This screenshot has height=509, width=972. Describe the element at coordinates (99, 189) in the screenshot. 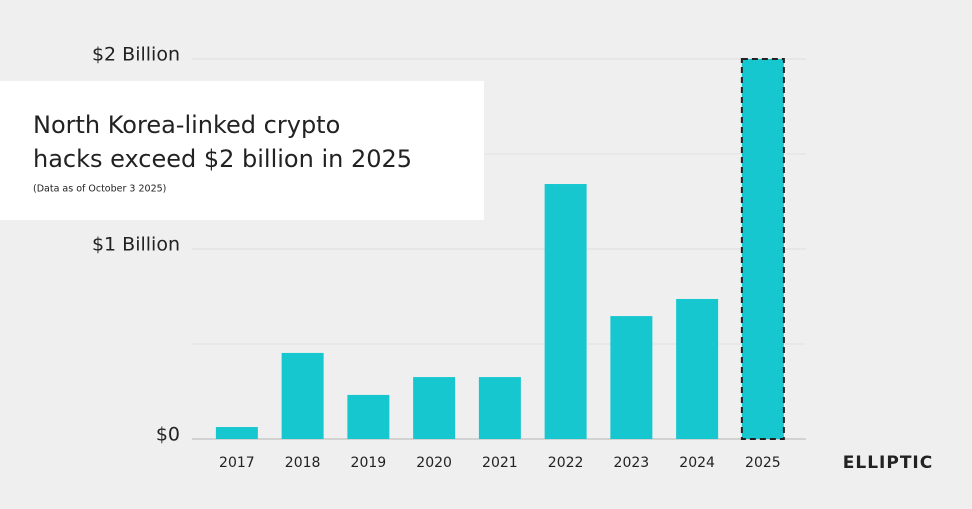

I see `chart-subtitle: (Data as of October 3 2025)` at that location.